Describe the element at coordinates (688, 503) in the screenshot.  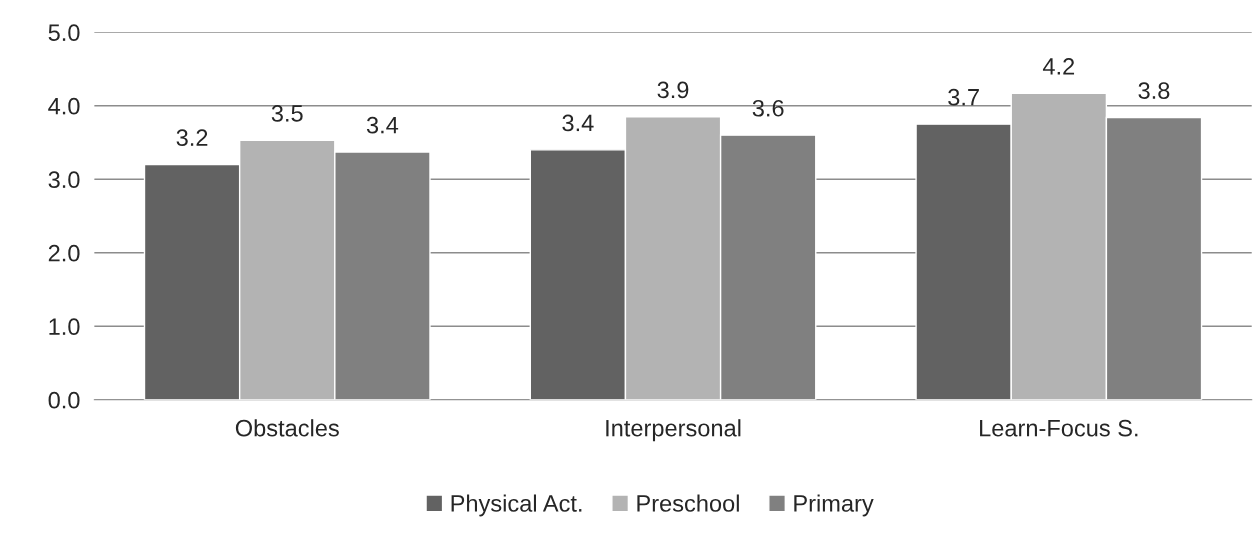
I see `legend-label: Preschool` at that location.